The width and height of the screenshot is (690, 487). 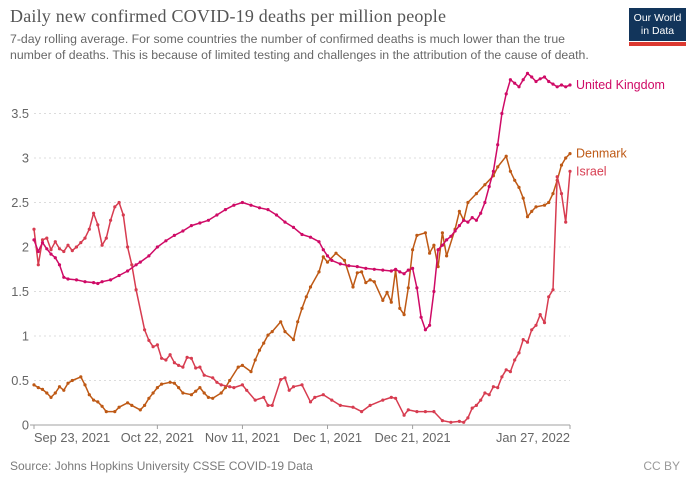 I want to click on y-tick-label: 2.5, so click(x=20, y=202).